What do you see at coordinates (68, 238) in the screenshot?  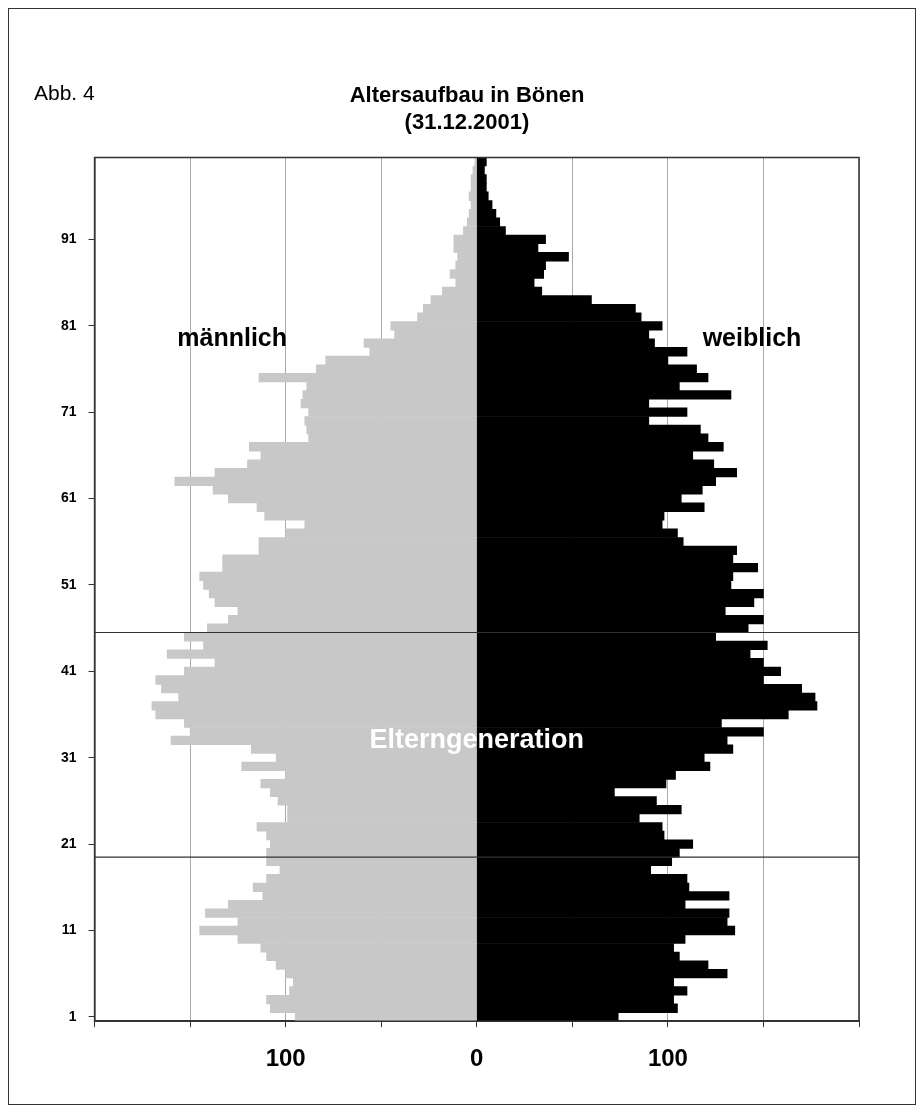 I see `y-tick-label: 91` at bounding box center [68, 238].